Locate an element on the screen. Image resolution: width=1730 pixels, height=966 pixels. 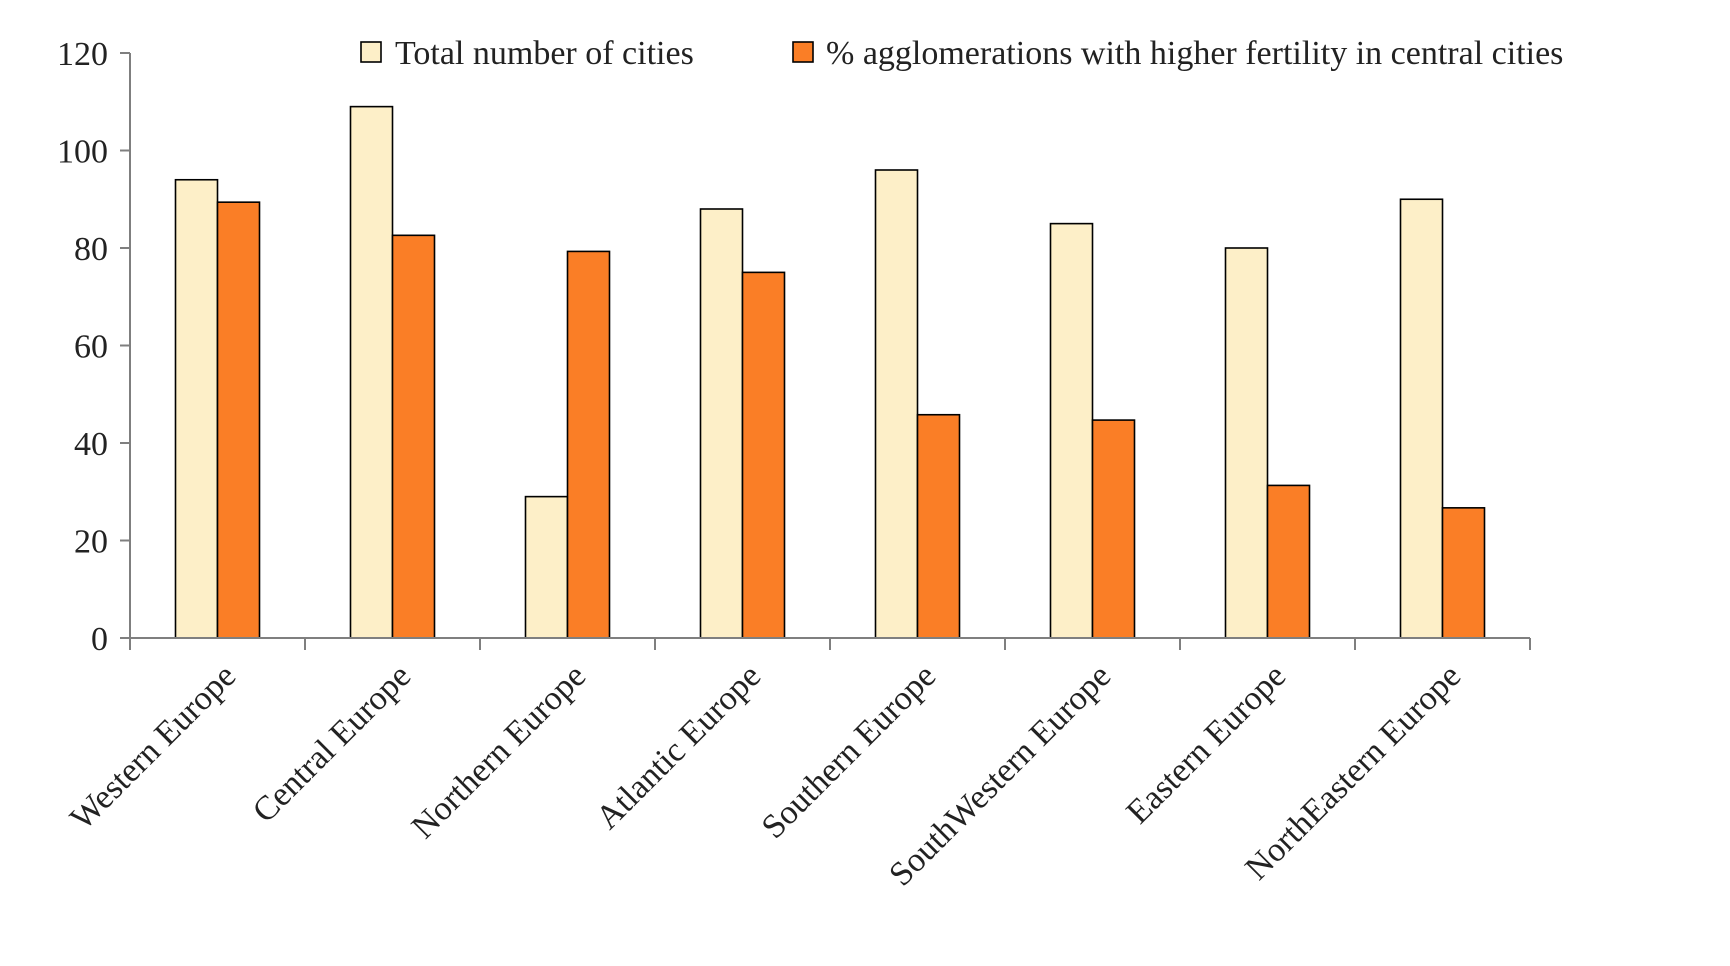
bar-series-1-northern-europe is located at coordinates (546, 567).